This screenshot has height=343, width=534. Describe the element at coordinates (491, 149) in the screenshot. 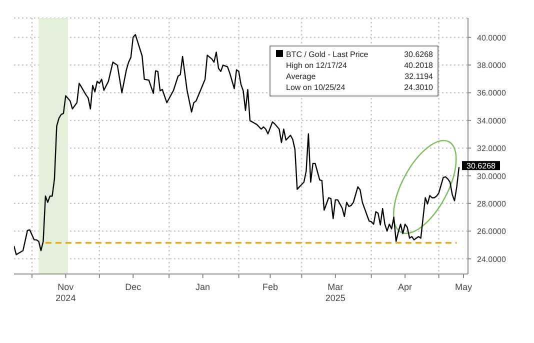

I see `y-tick-label: 32.0000` at that location.